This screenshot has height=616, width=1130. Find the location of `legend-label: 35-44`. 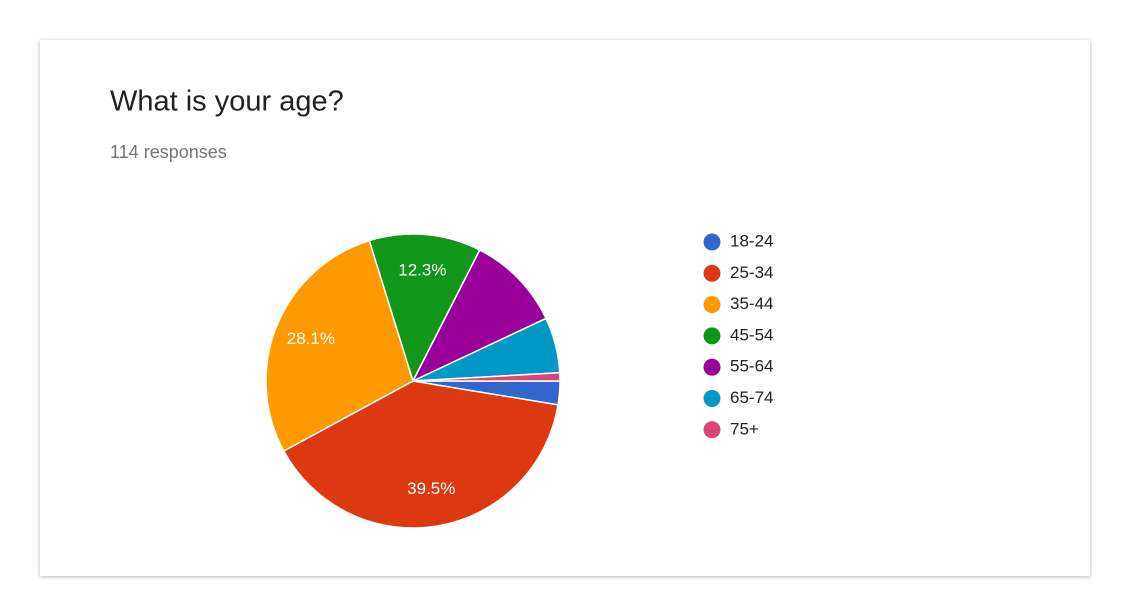

legend-label: 35-44 is located at coordinates (751, 303).